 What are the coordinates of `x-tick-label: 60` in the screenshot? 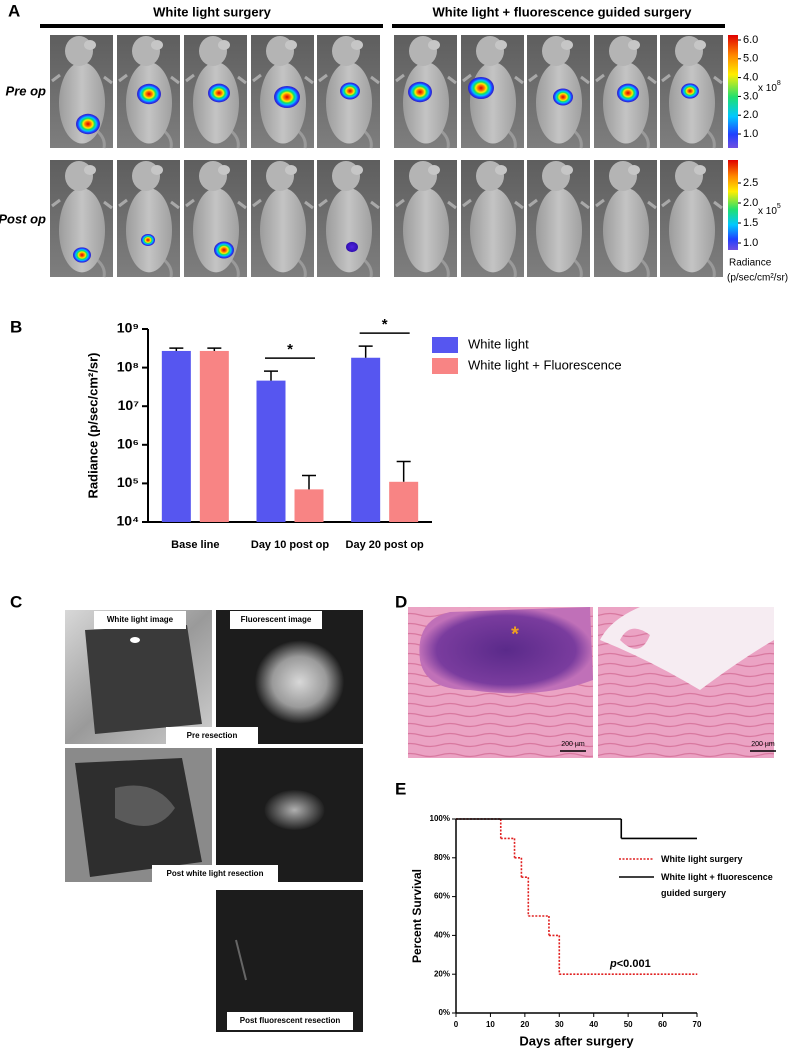 It's located at (662, 1024).